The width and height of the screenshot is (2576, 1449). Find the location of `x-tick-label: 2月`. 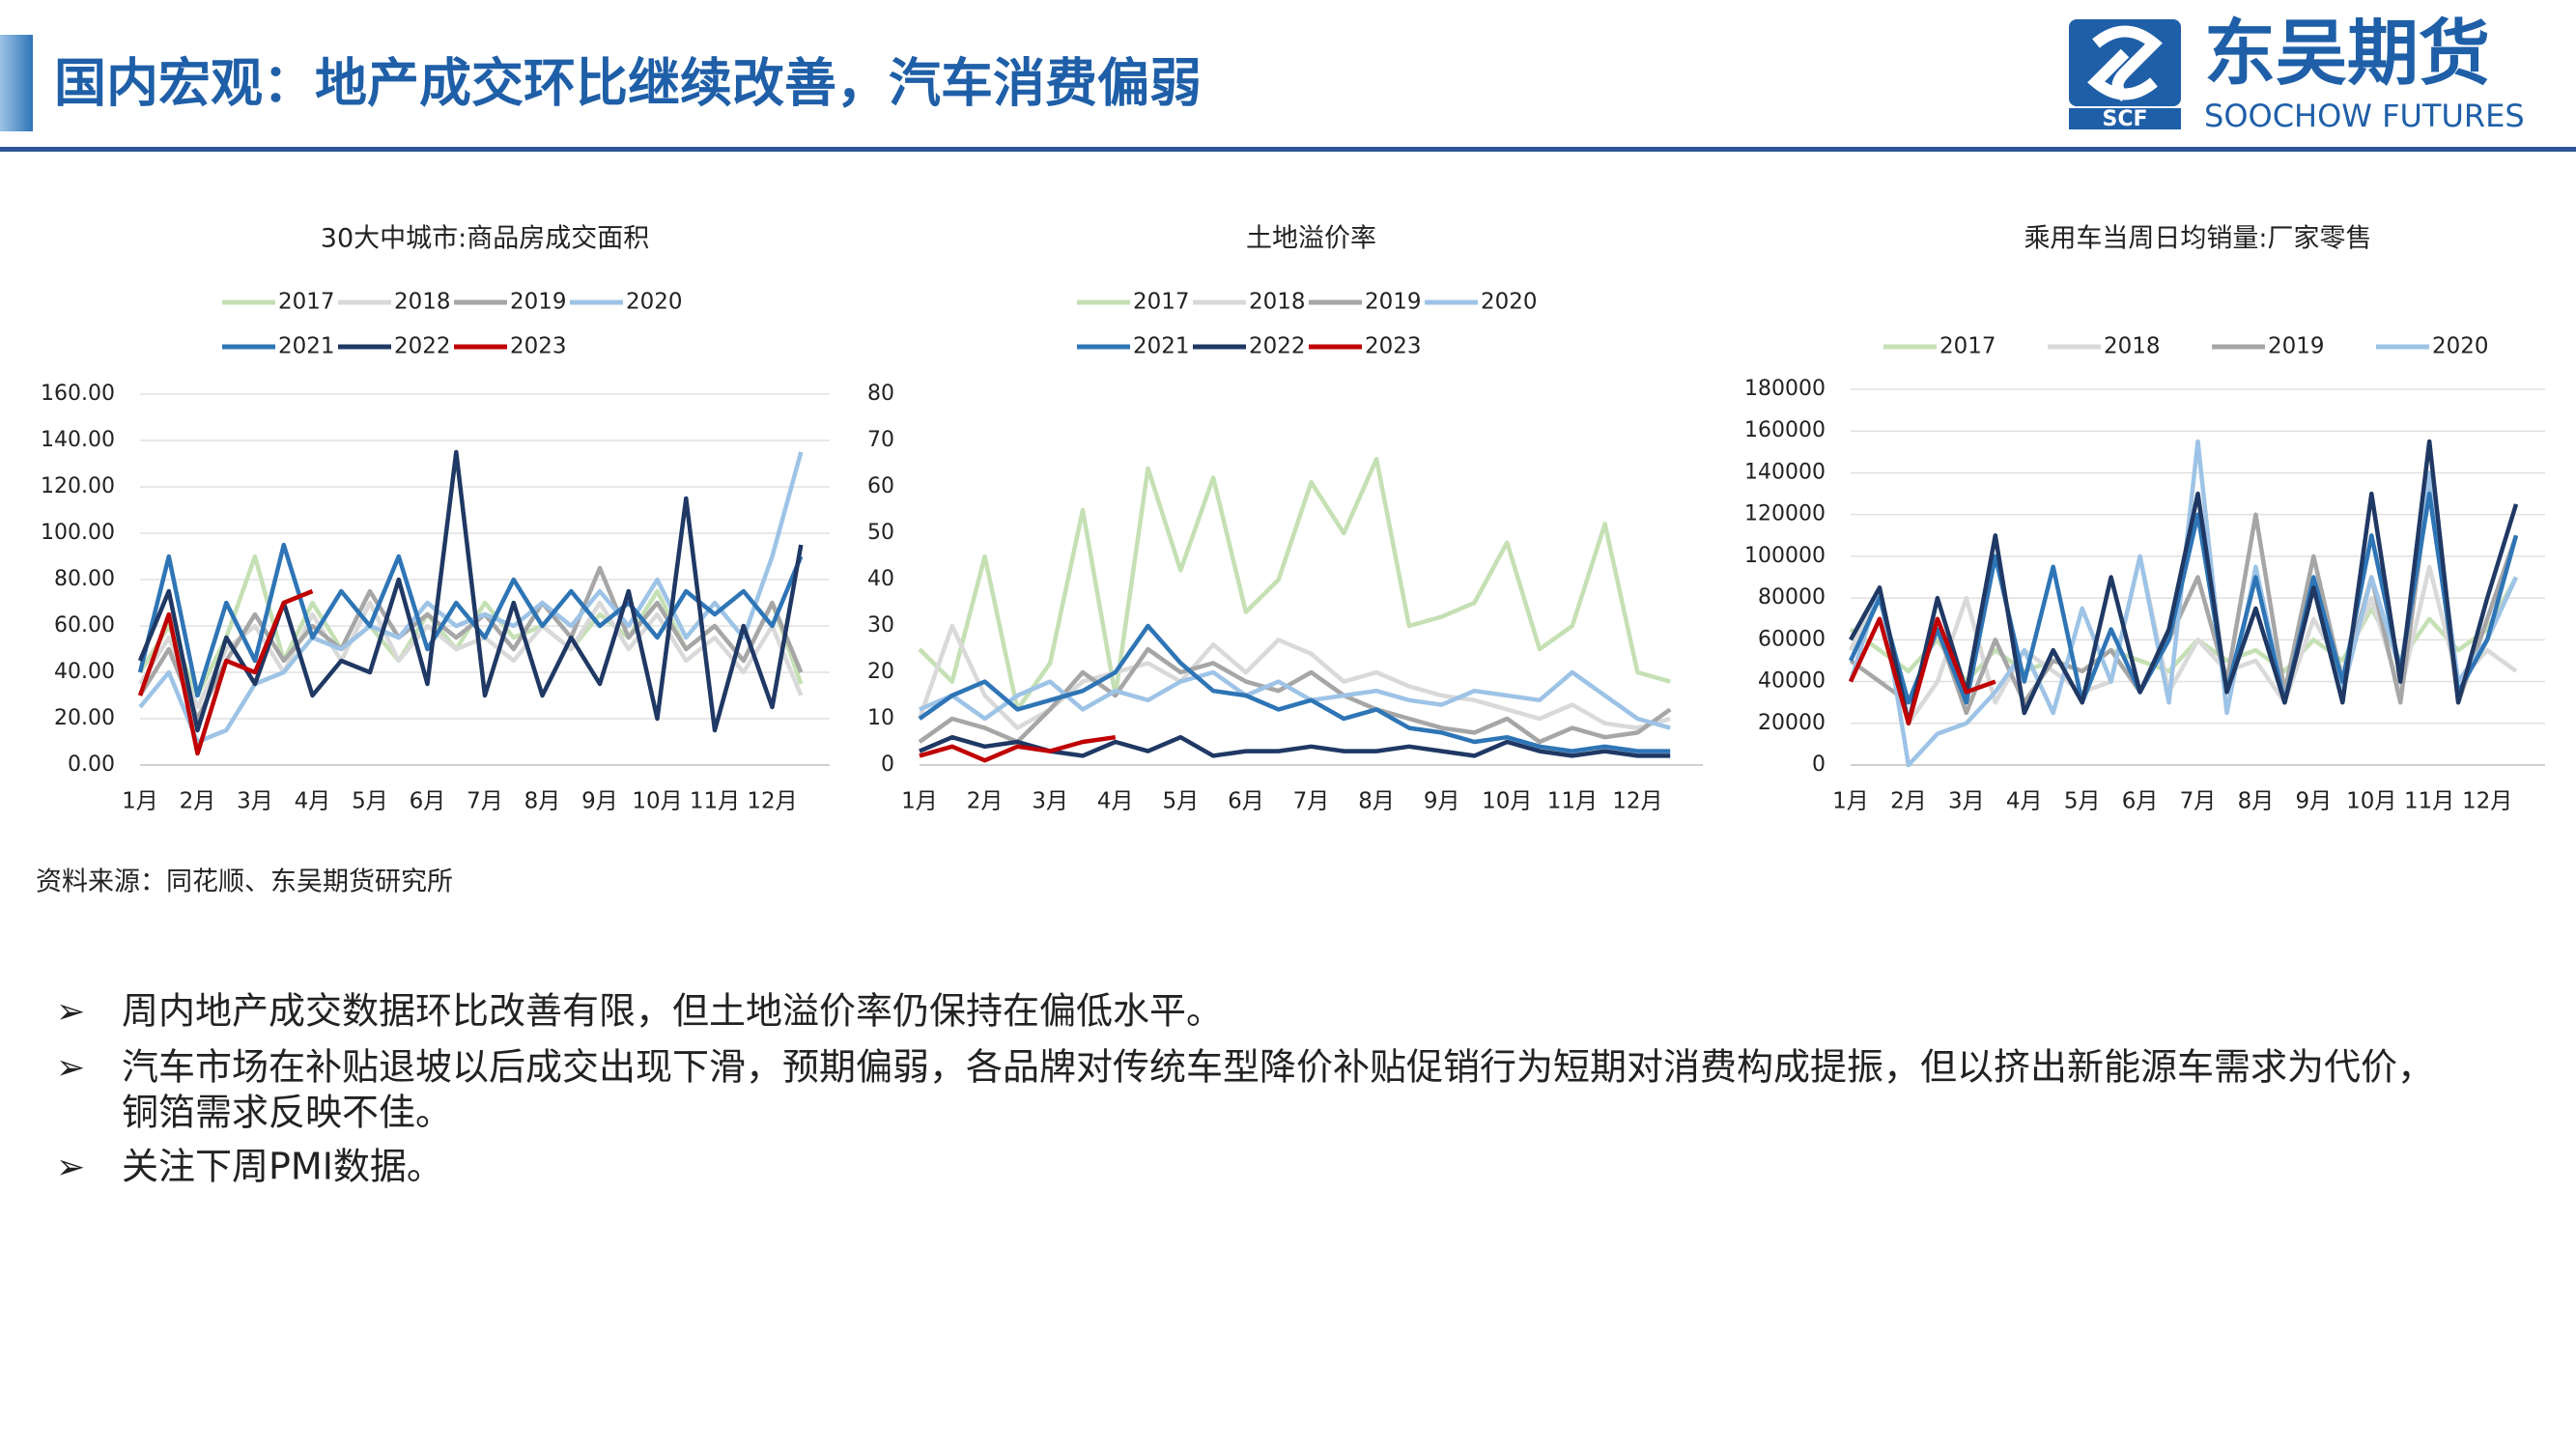

x-tick-label: 2月 is located at coordinates (198, 801).